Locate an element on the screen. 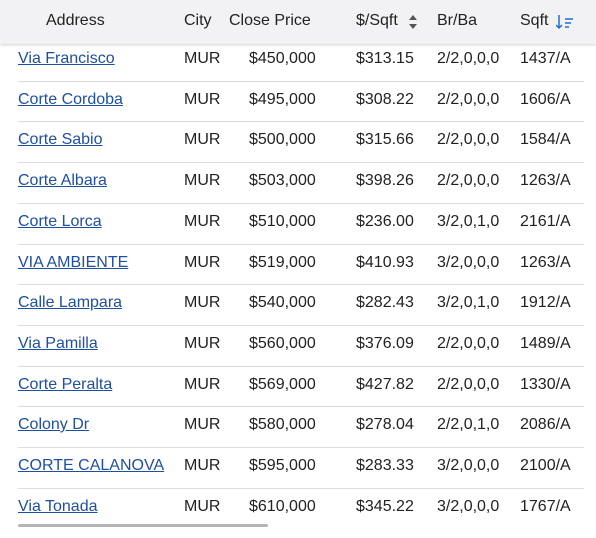 This screenshot has width=596, height=538. table-cell: $376.09 is located at coordinates (385, 343).